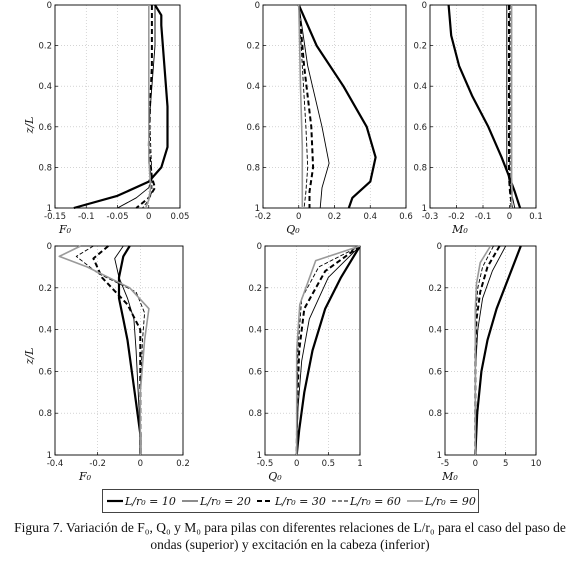 The width and height of the screenshot is (580, 569). Describe the element at coordinates (293, 229) in the screenshot. I see `x-axis-label: Q₀` at that location.